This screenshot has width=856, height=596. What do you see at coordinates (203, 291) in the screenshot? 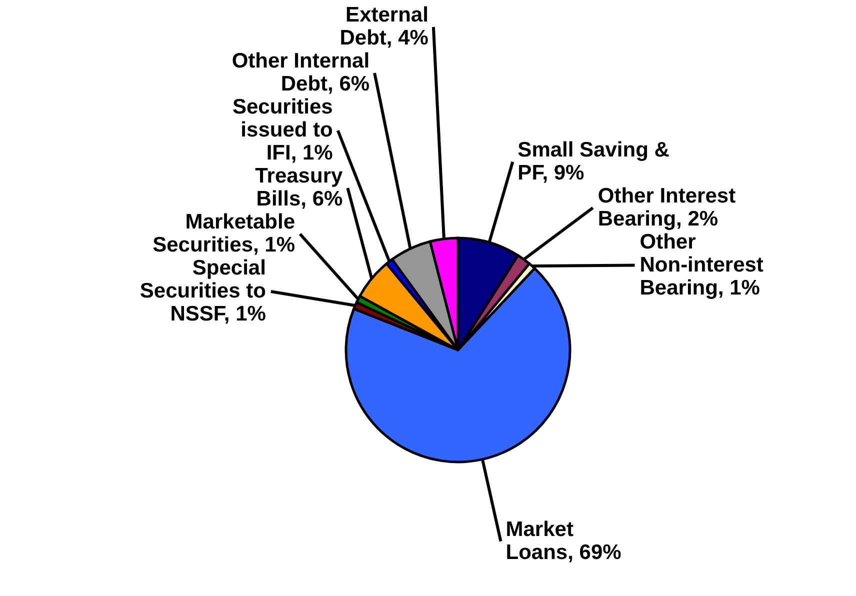
I see `slice-label: Special Securities to NSSF, 1%` at bounding box center [203, 291].